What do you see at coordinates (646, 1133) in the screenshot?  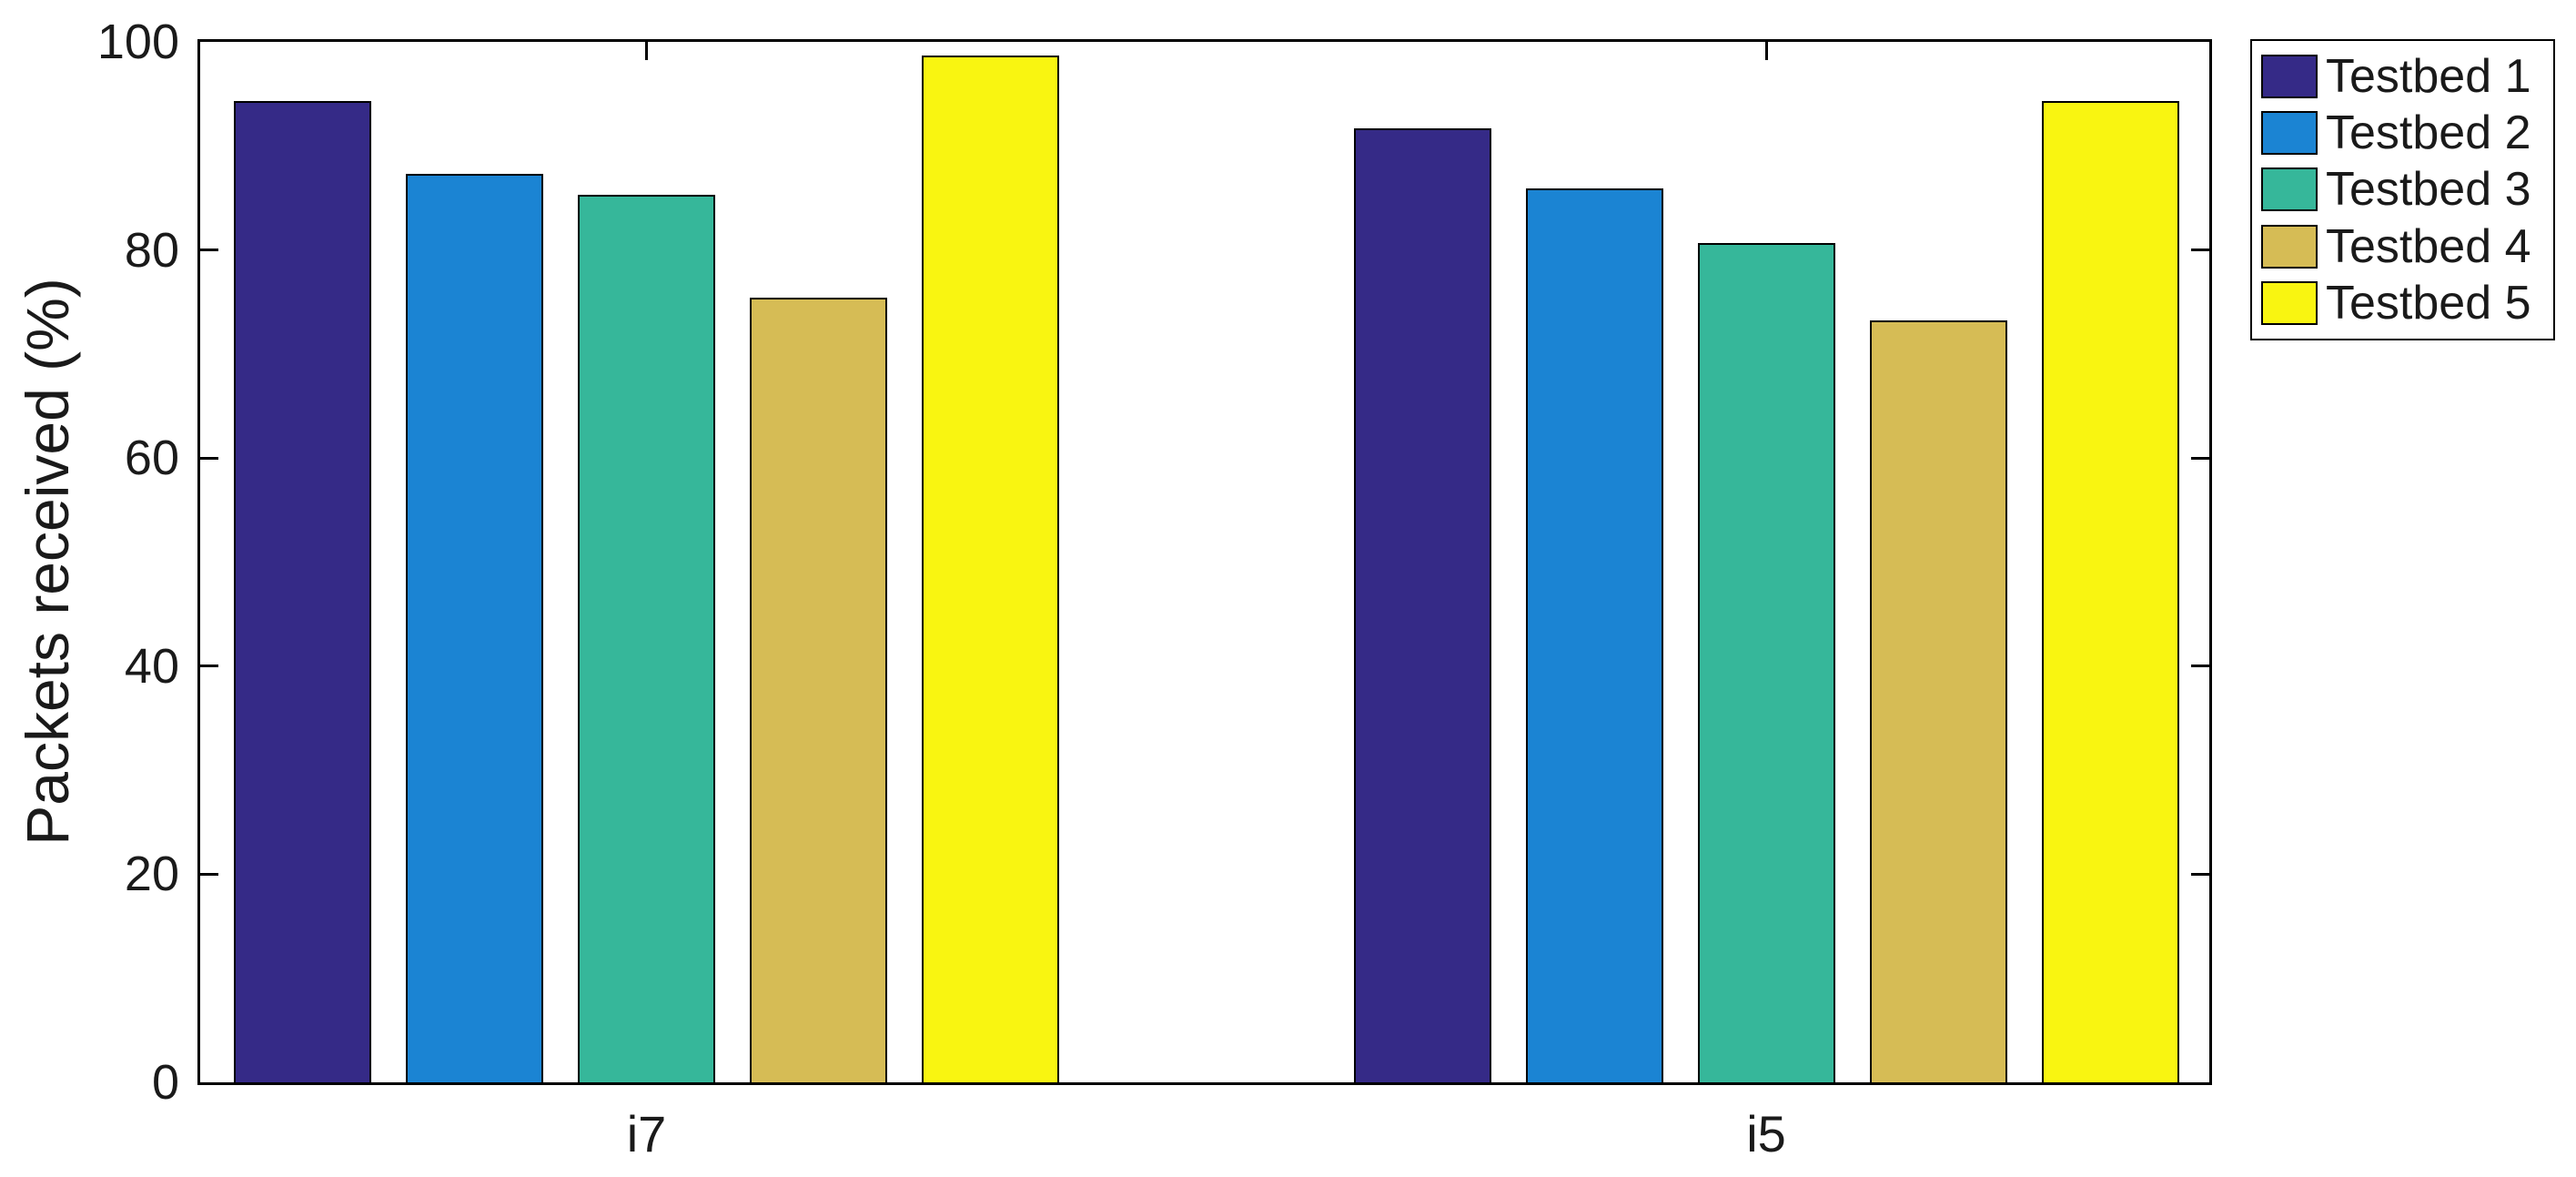 I see `x-tick-label-i7: i7` at bounding box center [646, 1133].